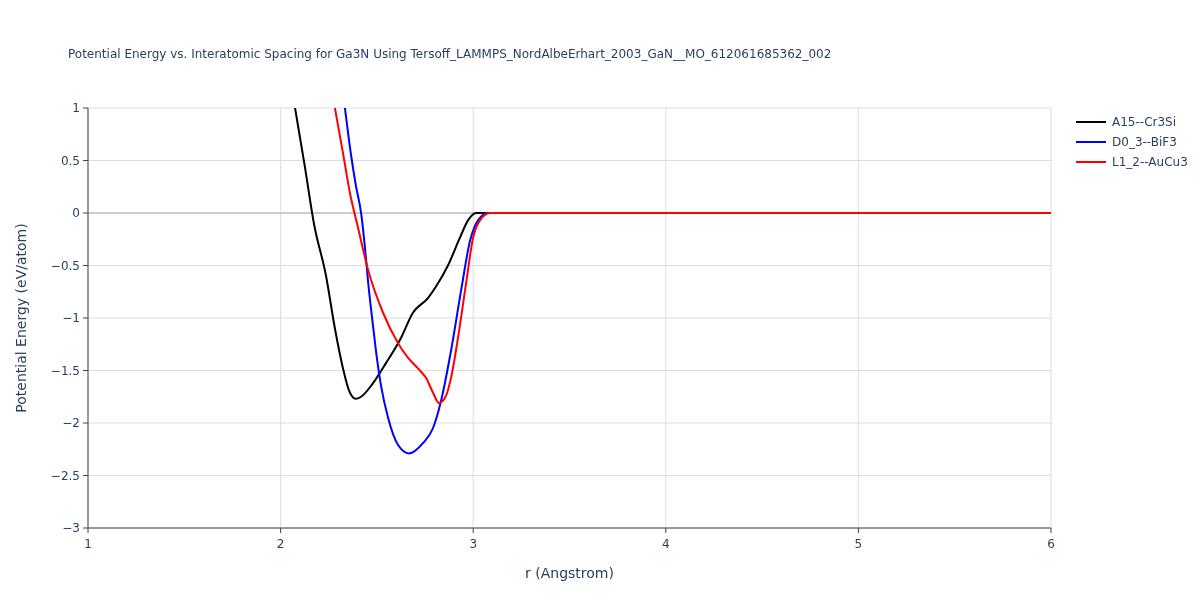  What do you see at coordinates (71, 528) in the screenshot?
I see `y-tick-label: −3` at bounding box center [71, 528].